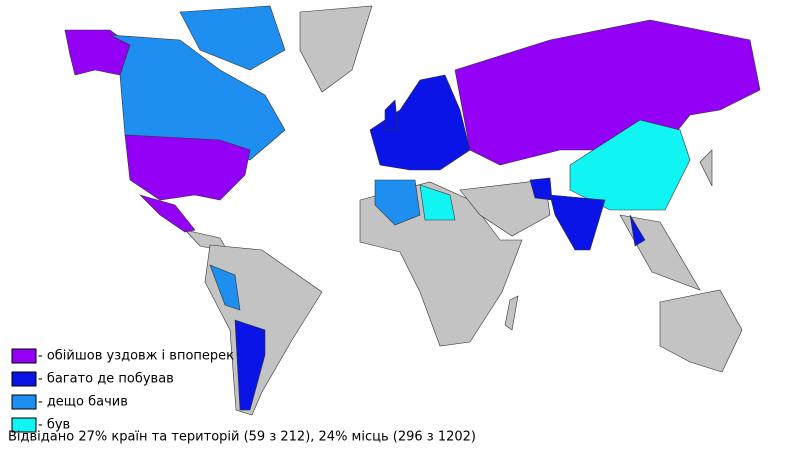  What do you see at coordinates (420, 122) in the screenshot?
I see `europe` at bounding box center [420, 122].